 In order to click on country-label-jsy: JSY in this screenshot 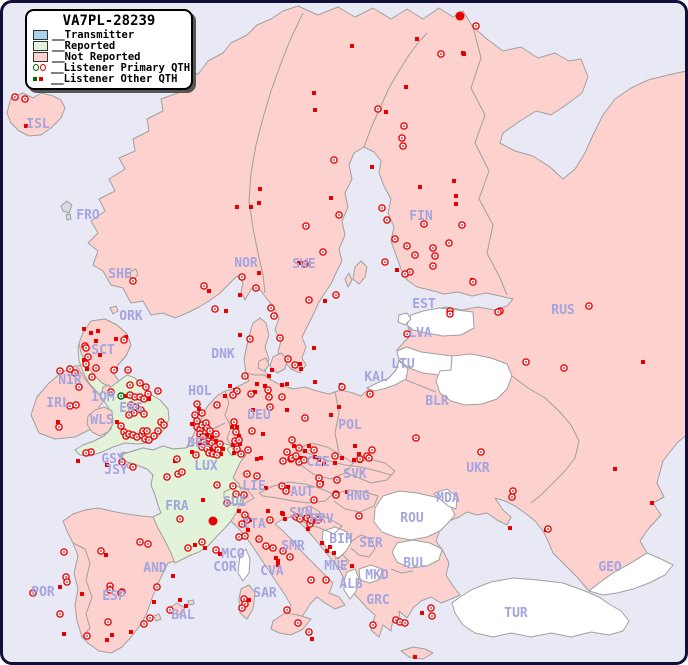, I will do `click(116, 470)`.